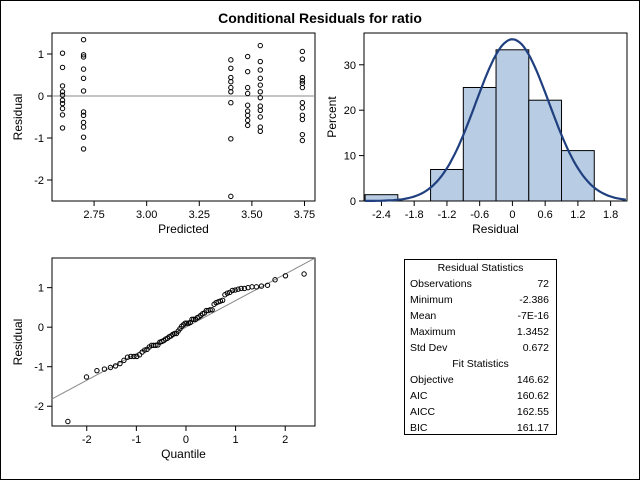 The height and width of the screenshot is (480, 640). What do you see at coordinates (495, 229) in the screenshot?
I see `x-axis-label: Residual` at bounding box center [495, 229].